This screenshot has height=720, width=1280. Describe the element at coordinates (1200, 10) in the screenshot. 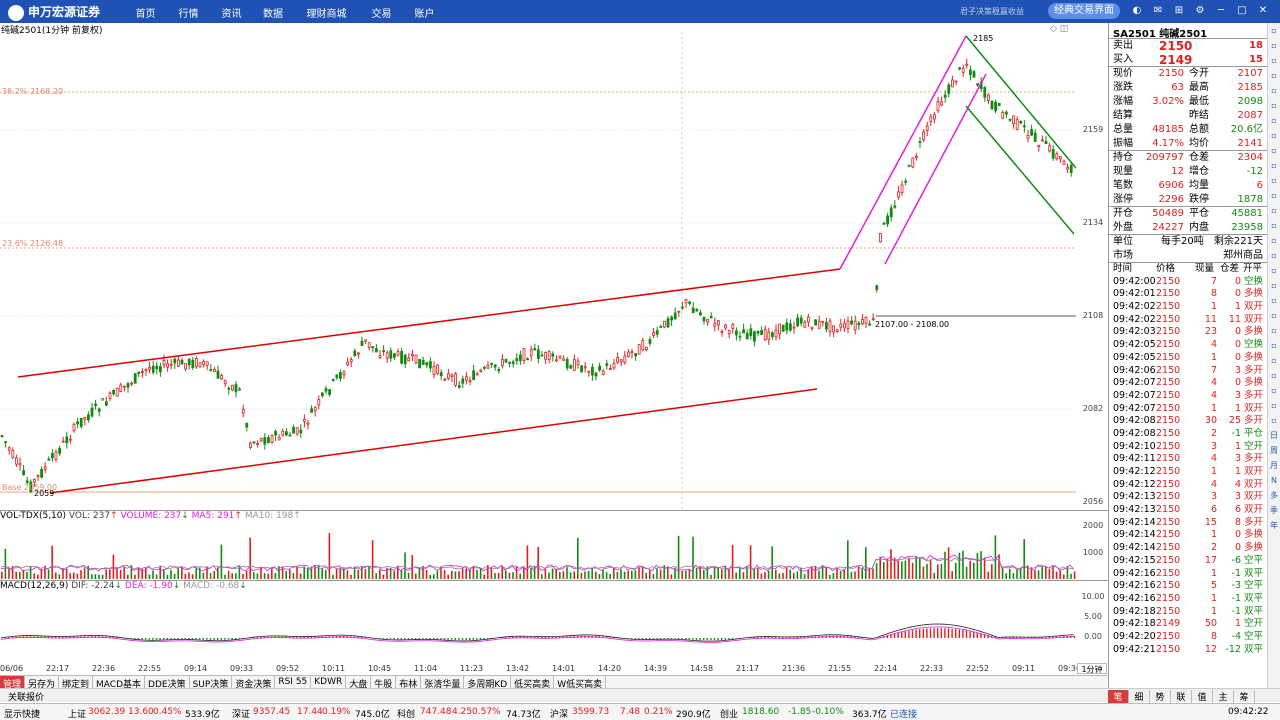

I see `settings-icon: ⚙` at that location.